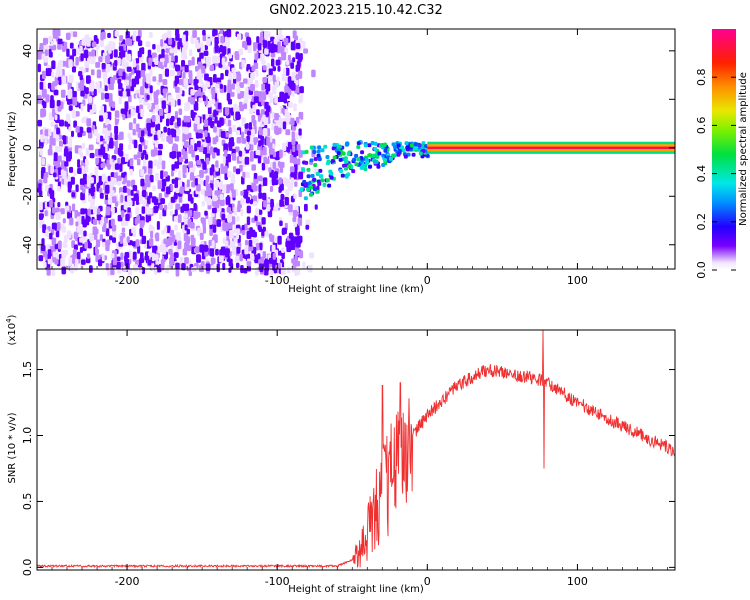  I want to click on colorbar-tick-label: 0.8, so click(701, 77).